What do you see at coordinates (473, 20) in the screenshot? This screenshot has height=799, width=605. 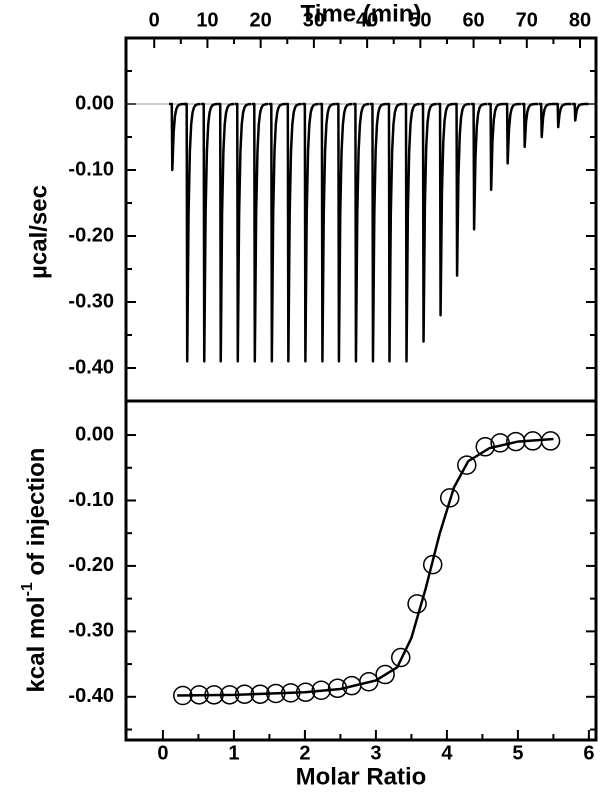 I see `x-tick-label: 60` at bounding box center [473, 20].